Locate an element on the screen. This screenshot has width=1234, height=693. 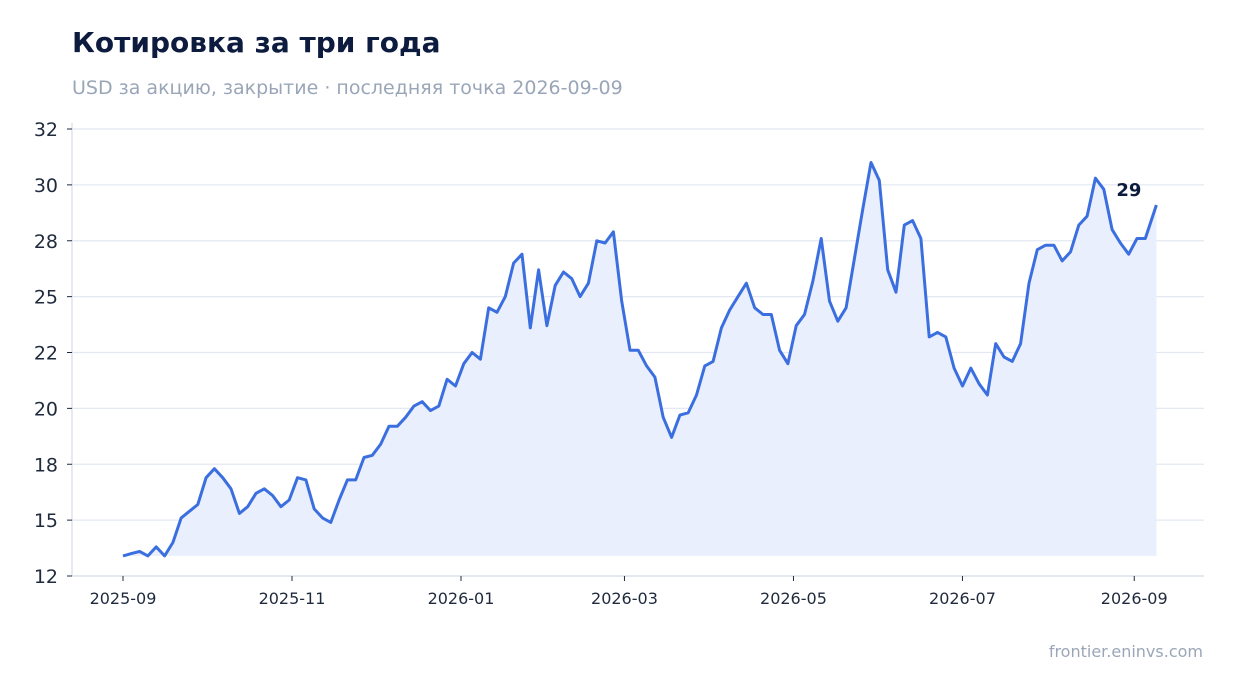
x-tick-label: 2026-07 is located at coordinates (962, 598).